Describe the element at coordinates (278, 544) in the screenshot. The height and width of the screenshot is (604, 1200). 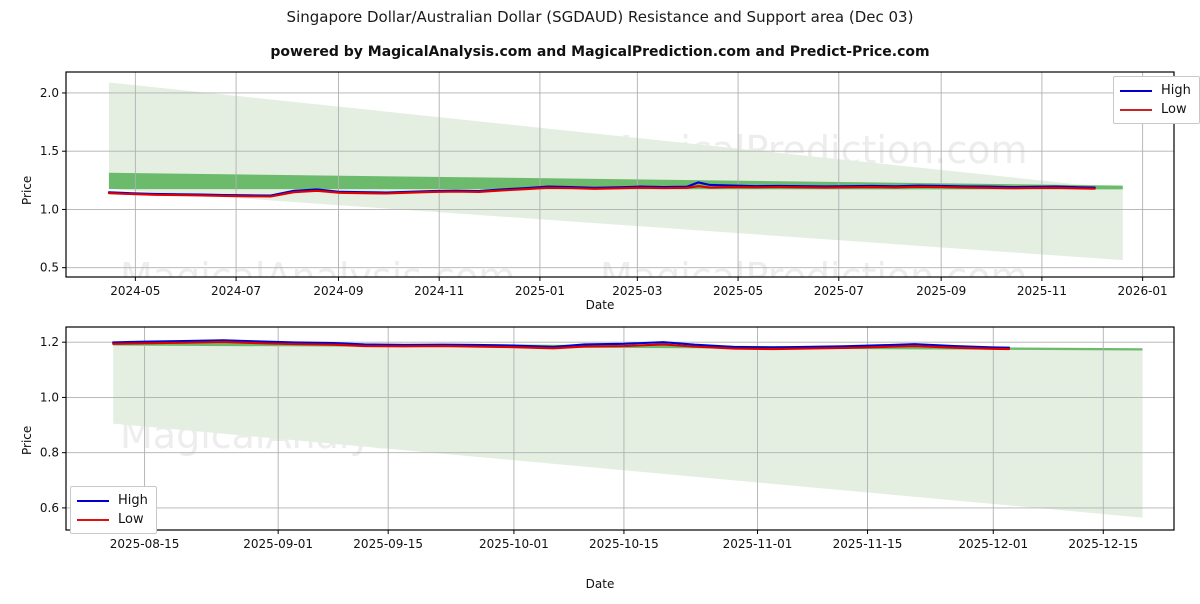
I see `svg-text: 2025-09-01` at that location.